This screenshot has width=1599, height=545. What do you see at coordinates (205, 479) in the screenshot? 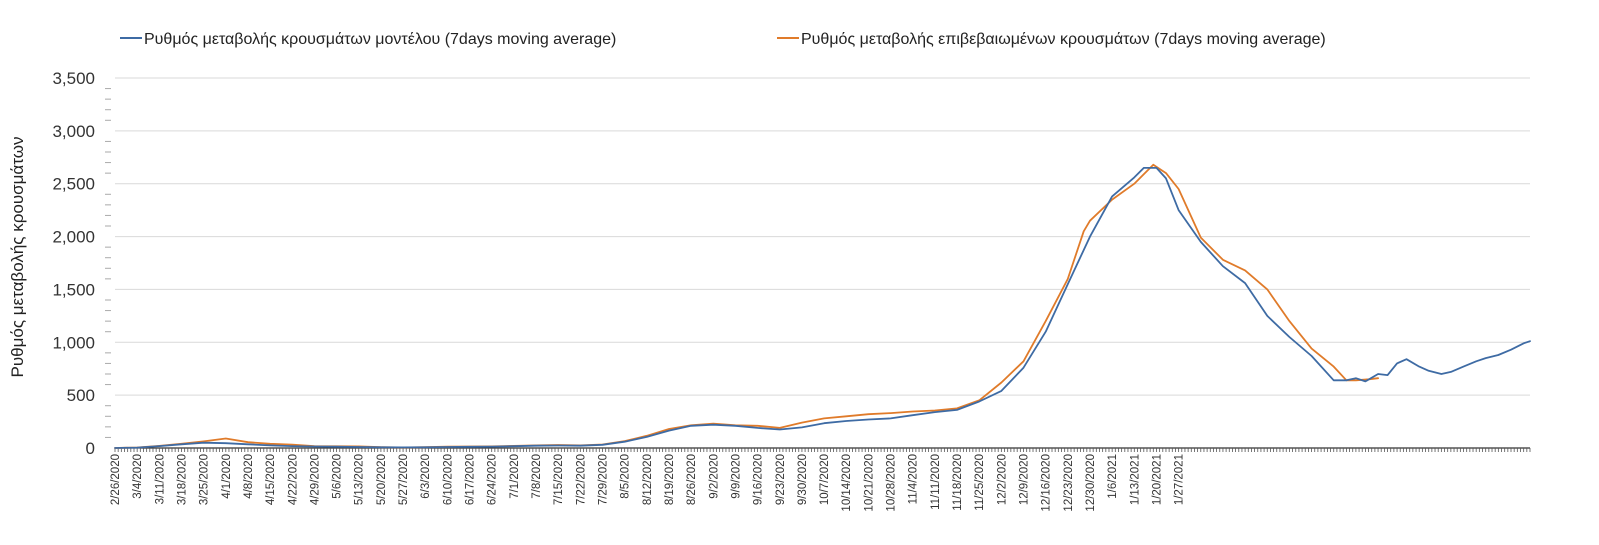
I see `x-tick-label: 3/25/2020` at bounding box center [205, 479].